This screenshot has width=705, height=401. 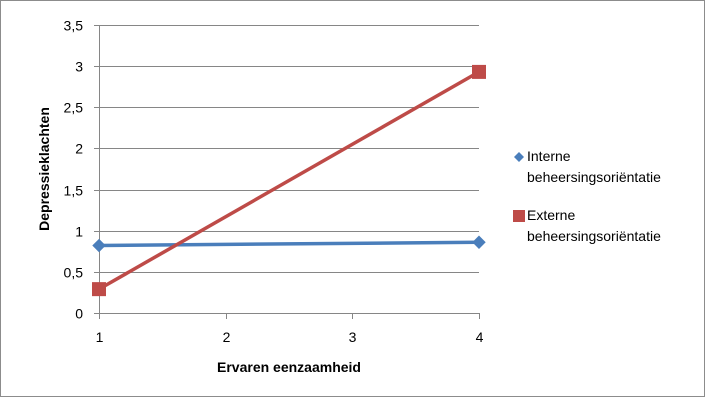 I want to click on y-tick-label: 3, so click(x=79, y=67).